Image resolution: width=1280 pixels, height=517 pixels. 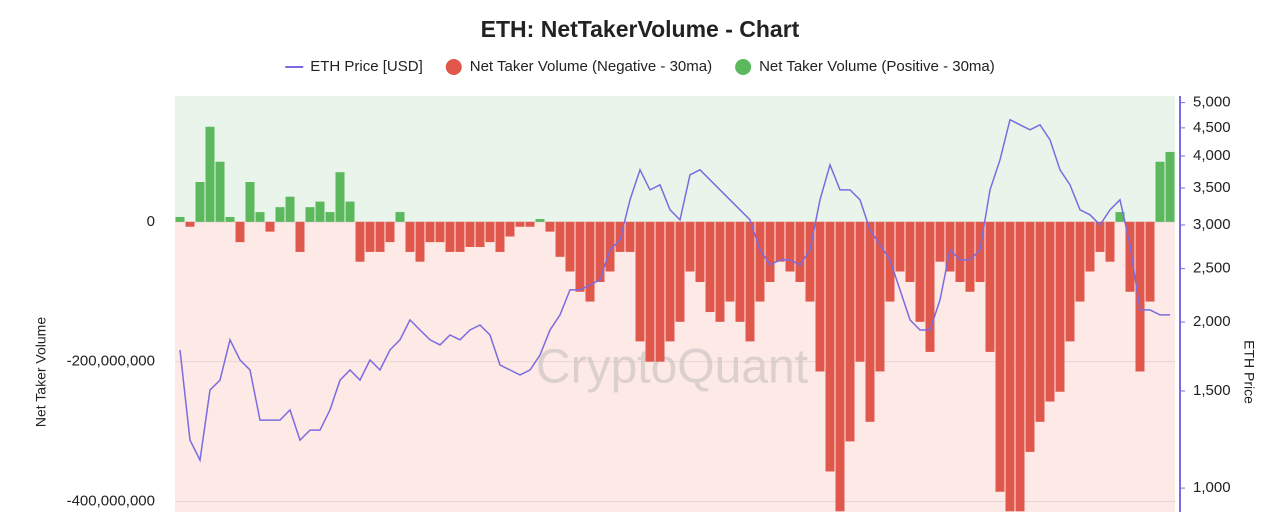 What do you see at coordinates (1212, 268) in the screenshot?
I see `y2-tick-label: 2,500` at bounding box center [1212, 268].